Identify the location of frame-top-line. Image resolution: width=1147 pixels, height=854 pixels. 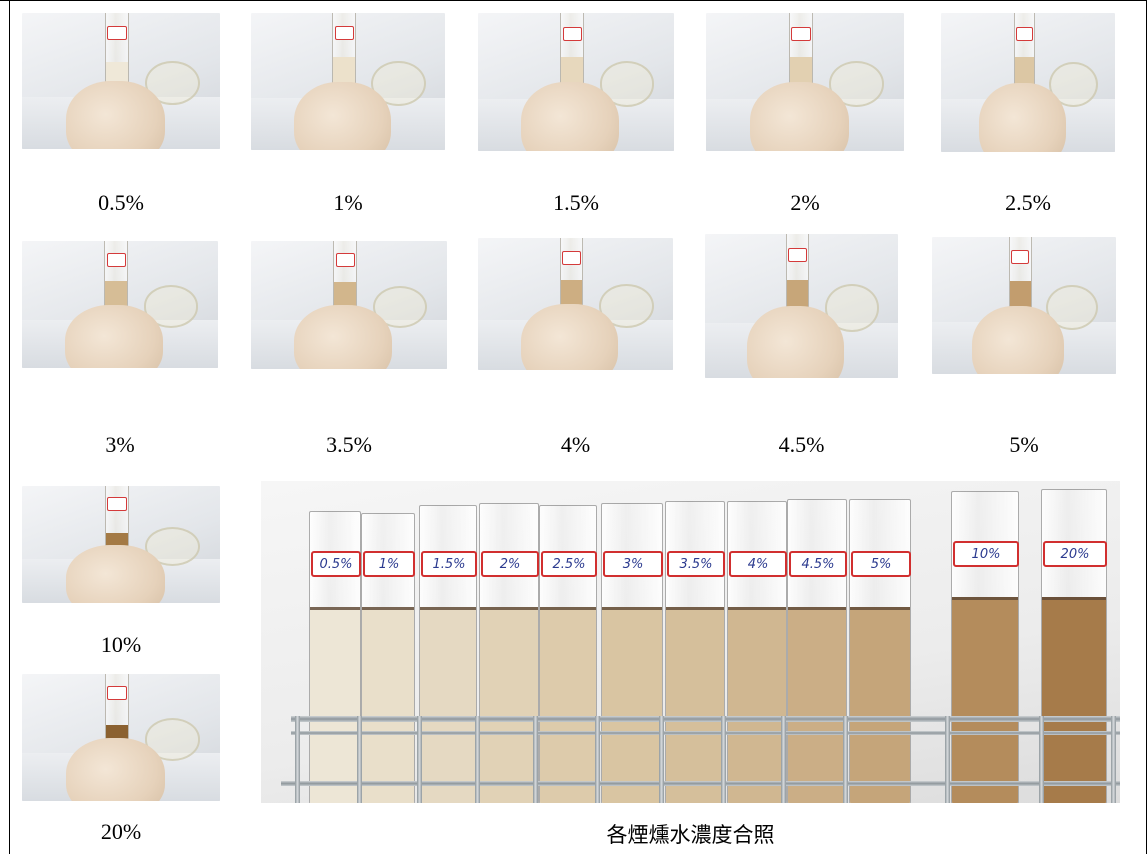
(573, 0).